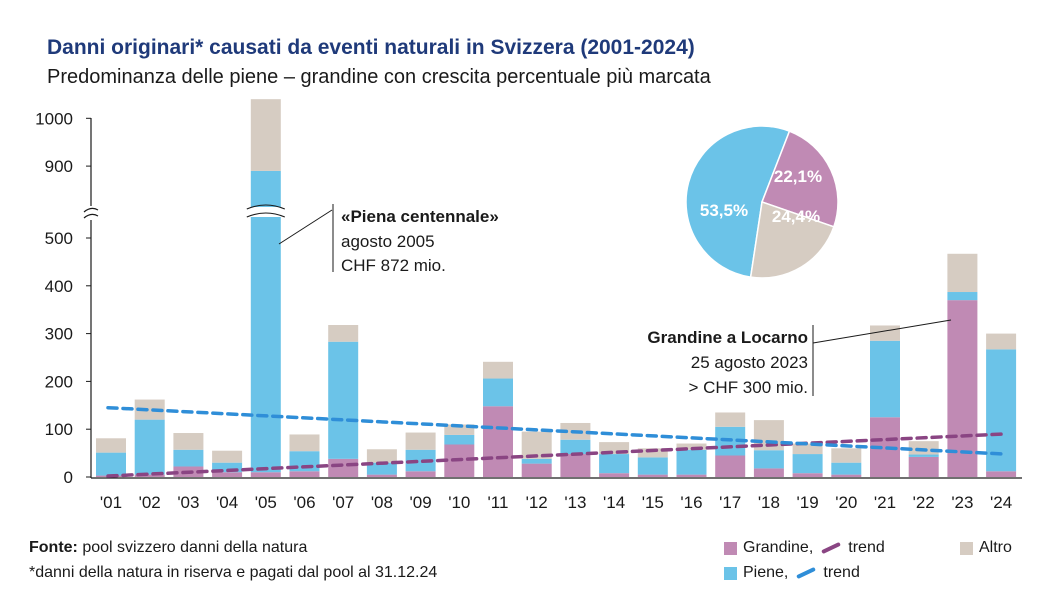 This screenshot has width=1056, height=598. Describe the element at coordinates (778, 547) in the screenshot. I see `legend-hail-label: Grandine,` at that location.